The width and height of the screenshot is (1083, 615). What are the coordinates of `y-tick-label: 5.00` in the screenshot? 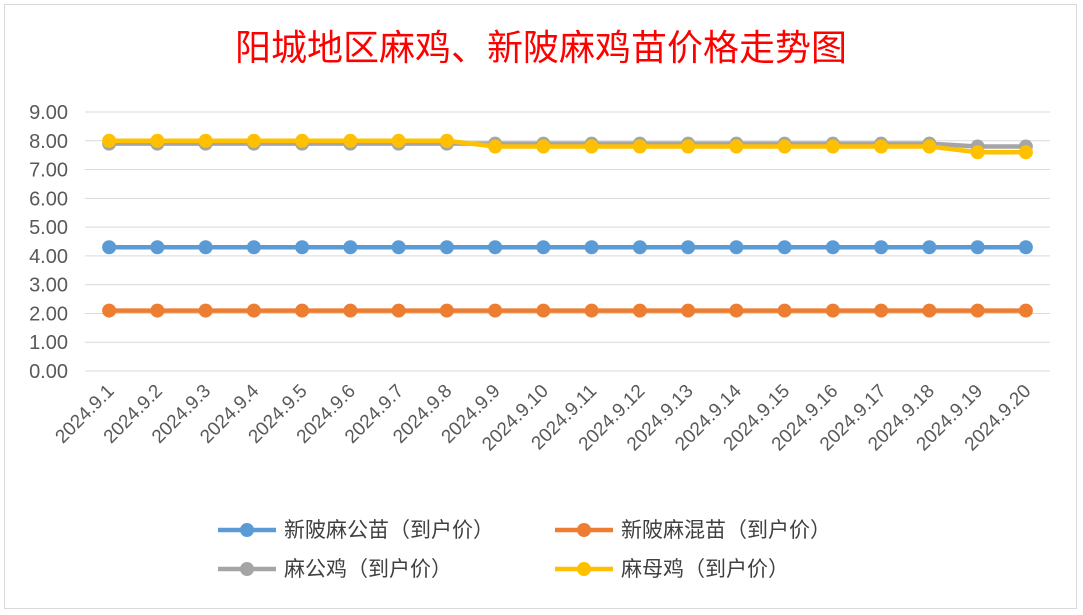 It's located at (48, 228).